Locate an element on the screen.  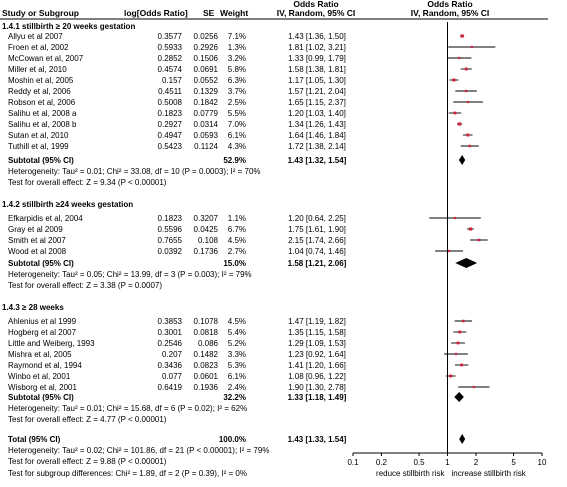
study-log-or: 0.4511 is located at coordinates (170, 91).